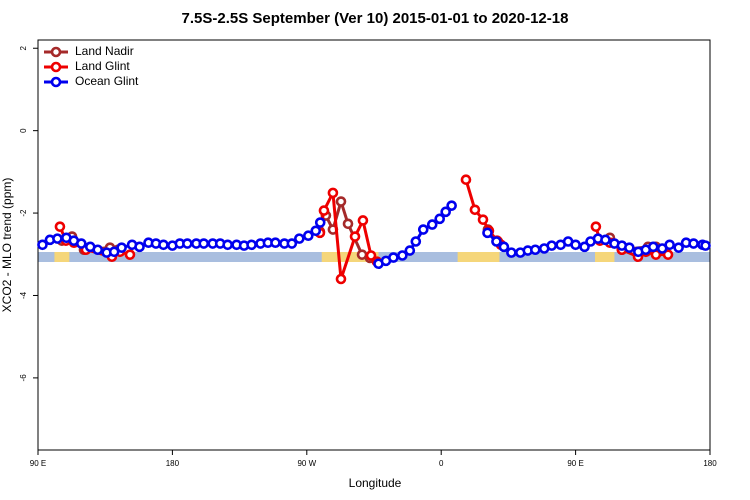  I want to click on x-tick-label: 90 W, so click(306, 463).